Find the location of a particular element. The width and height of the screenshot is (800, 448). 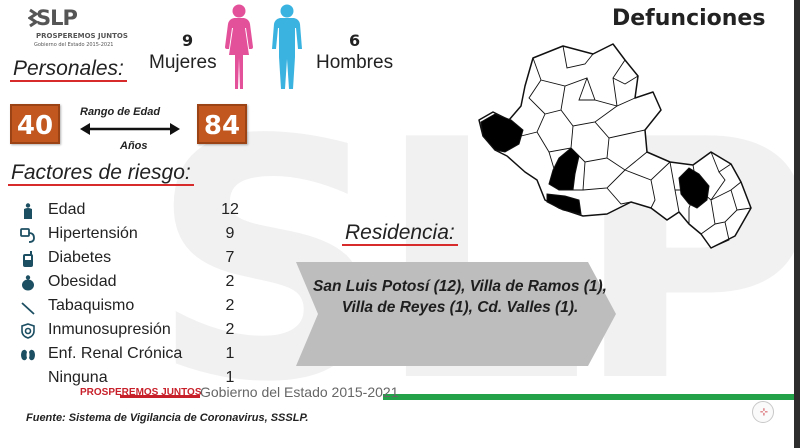

kidneys-icon is located at coordinates (28, 355).